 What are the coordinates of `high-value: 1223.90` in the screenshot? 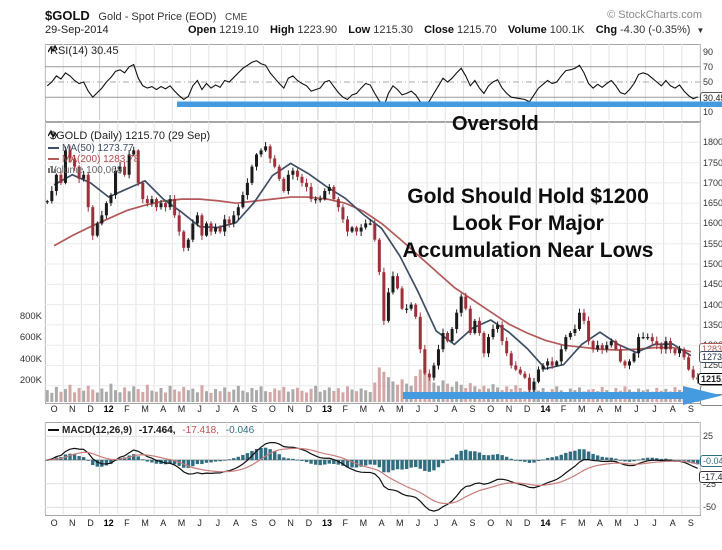 It's located at (317, 30).